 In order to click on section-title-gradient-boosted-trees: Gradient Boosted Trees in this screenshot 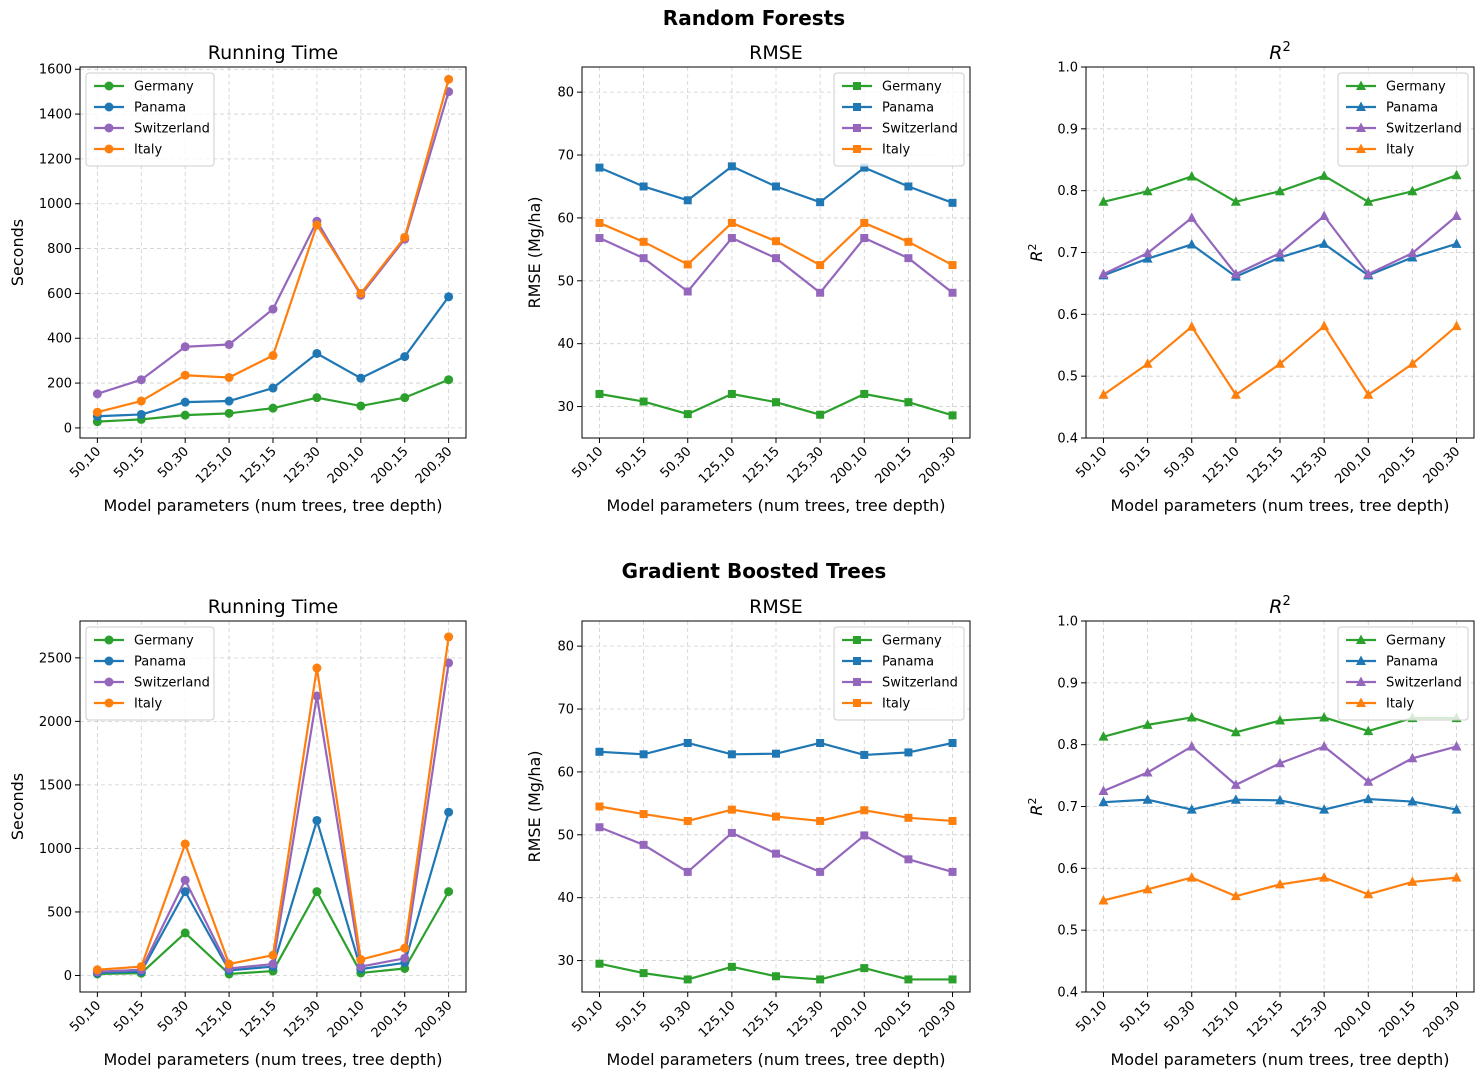, I will do `click(754, 571)`.